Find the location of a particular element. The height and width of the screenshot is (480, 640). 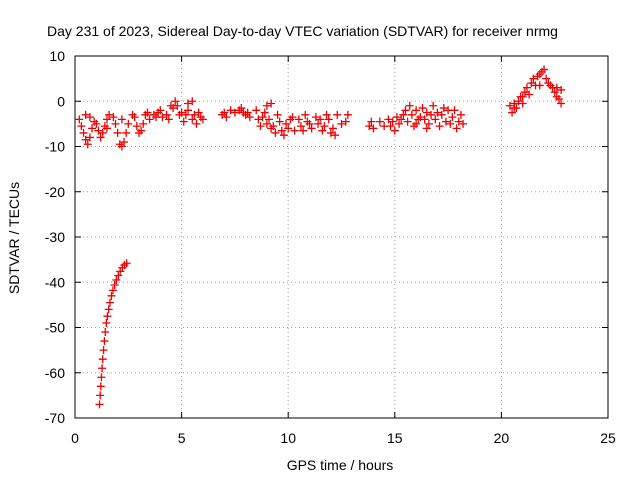

y-tick-label: -30 is located at coordinates (55, 237).